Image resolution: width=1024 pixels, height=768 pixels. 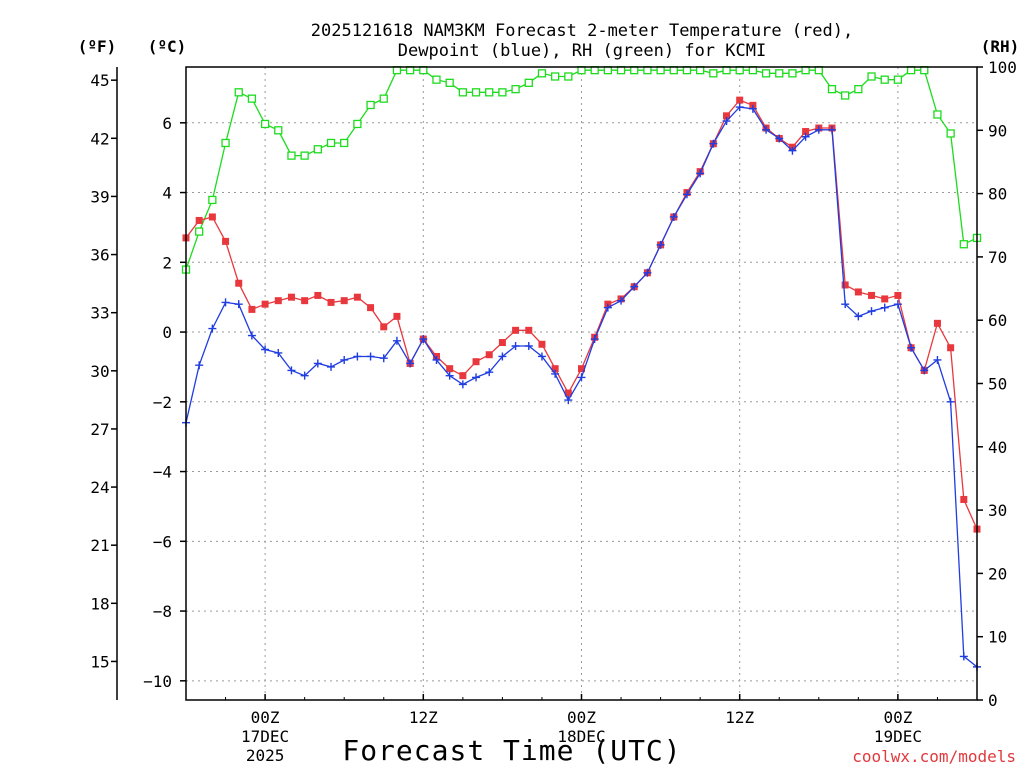 I want to click on watermark: coolwx.com/models, so click(x=934, y=756).